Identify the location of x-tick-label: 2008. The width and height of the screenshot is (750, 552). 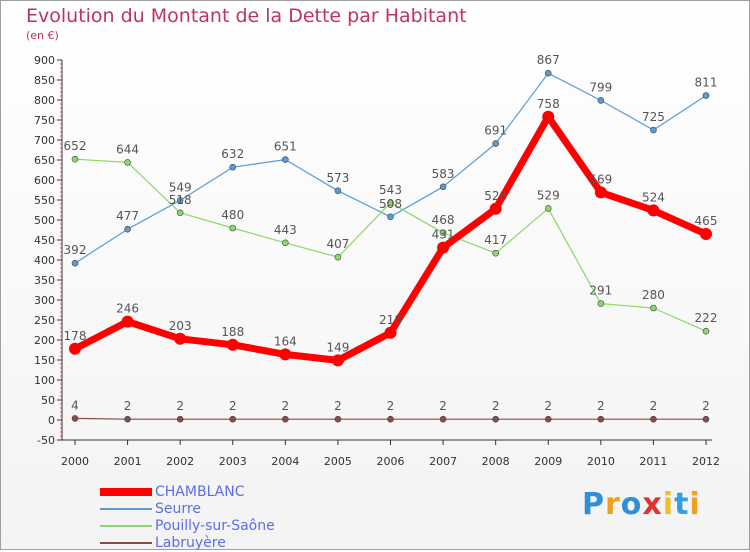
(496, 461).